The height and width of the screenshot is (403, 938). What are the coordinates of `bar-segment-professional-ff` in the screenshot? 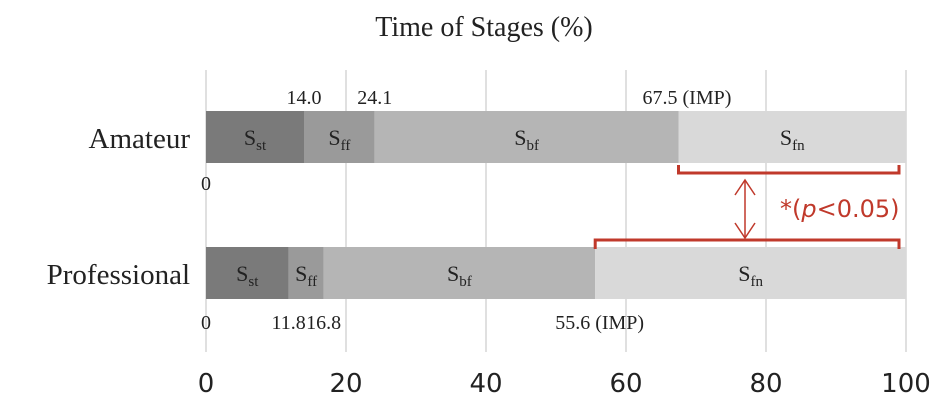 It's located at (306, 273).